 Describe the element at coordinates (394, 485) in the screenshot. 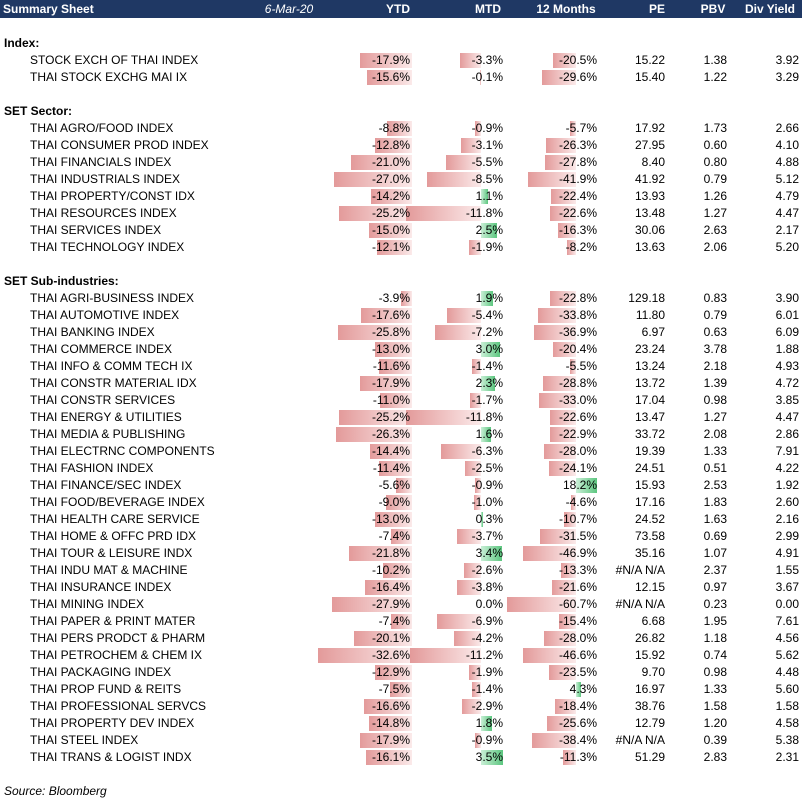

I see `cell-value: -5.6%` at that location.